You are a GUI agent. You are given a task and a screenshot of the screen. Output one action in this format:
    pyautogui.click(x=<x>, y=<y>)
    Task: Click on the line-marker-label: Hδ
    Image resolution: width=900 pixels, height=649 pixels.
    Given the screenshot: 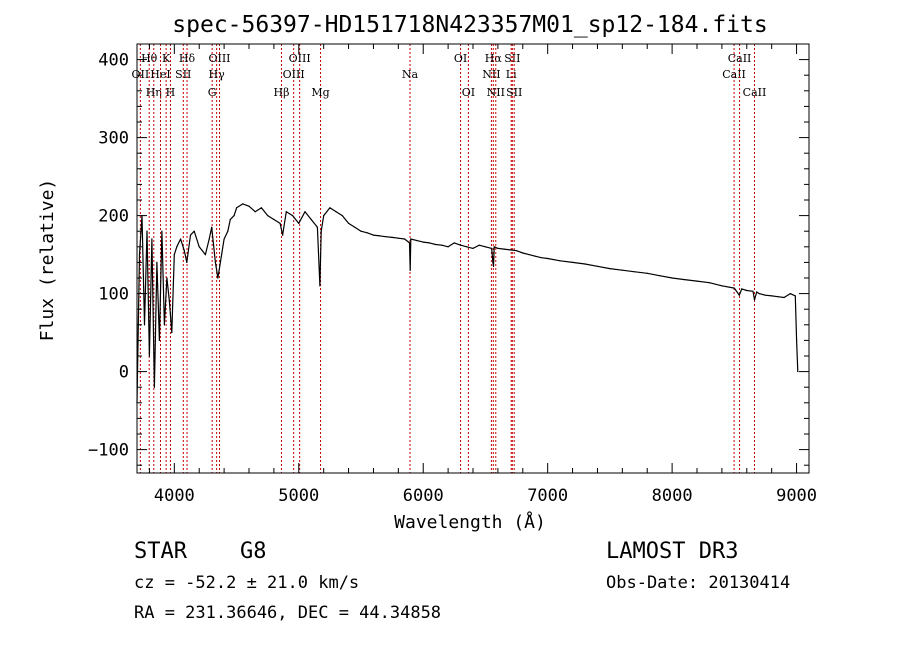 What is the action you would take?
    pyautogui.click(x=187, y=58)
    